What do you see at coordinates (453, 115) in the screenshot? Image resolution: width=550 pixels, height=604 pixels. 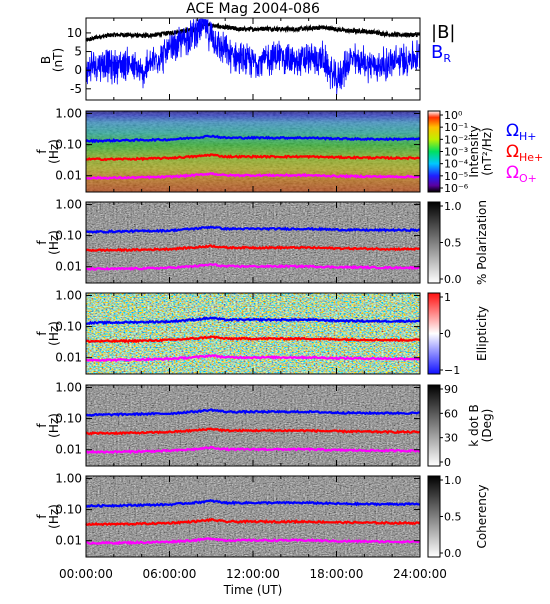 I see `colorbar-tick-label: 10⁰` at bounding box center [453, 115].